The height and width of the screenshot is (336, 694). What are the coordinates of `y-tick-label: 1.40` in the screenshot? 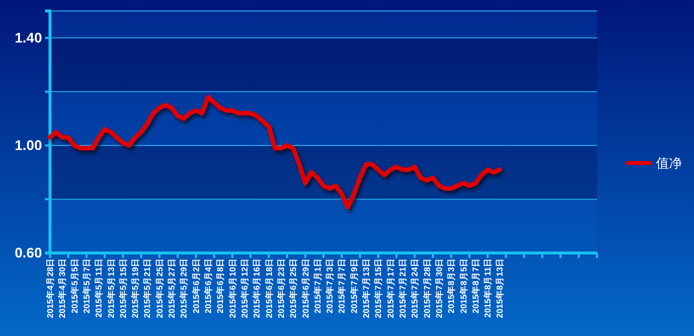 It's located at (28, 37).